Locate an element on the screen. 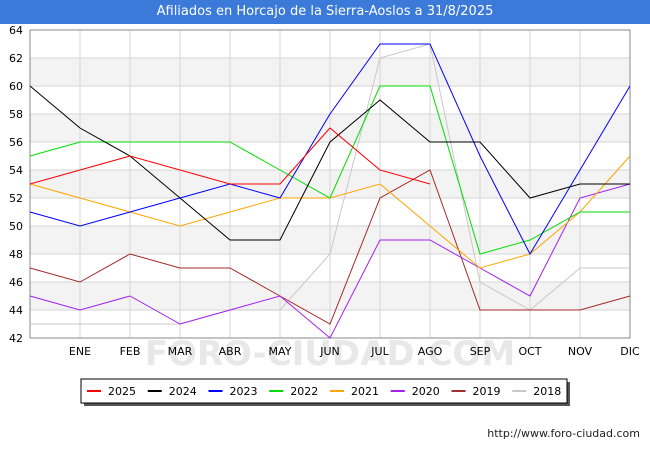 The image size is (650, 450). x-tick-label: DIC is located at coordinates (630, 351).